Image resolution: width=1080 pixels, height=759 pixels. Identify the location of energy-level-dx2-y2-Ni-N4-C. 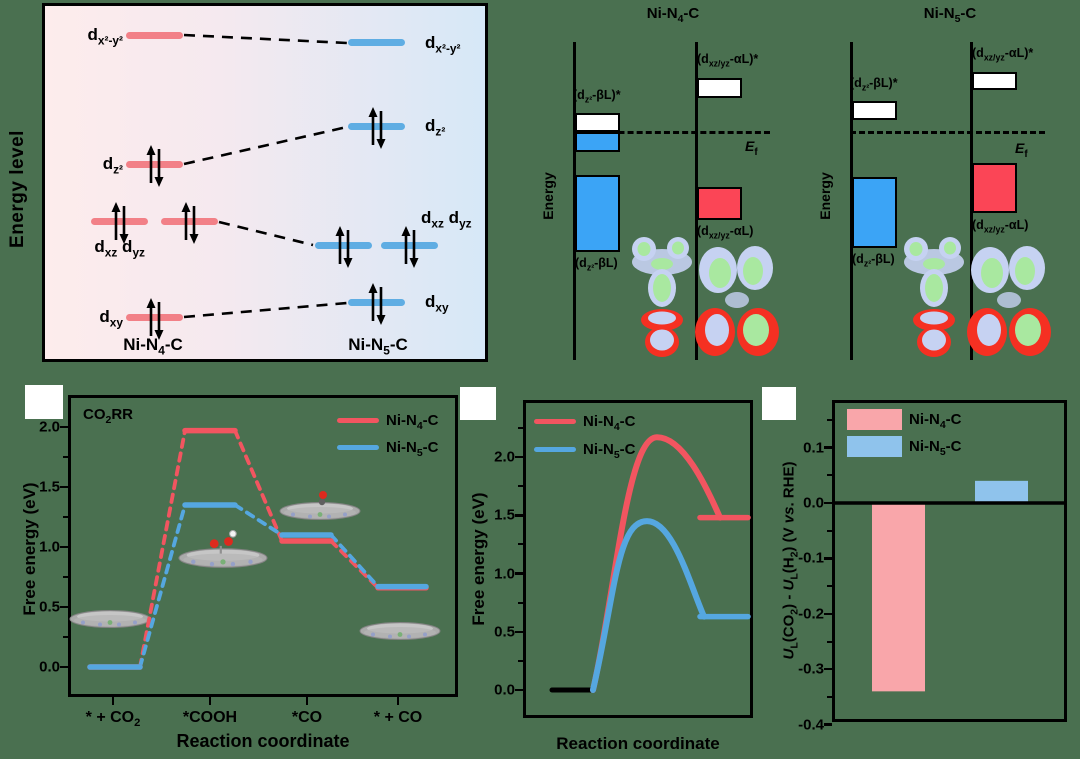
(154, 35).